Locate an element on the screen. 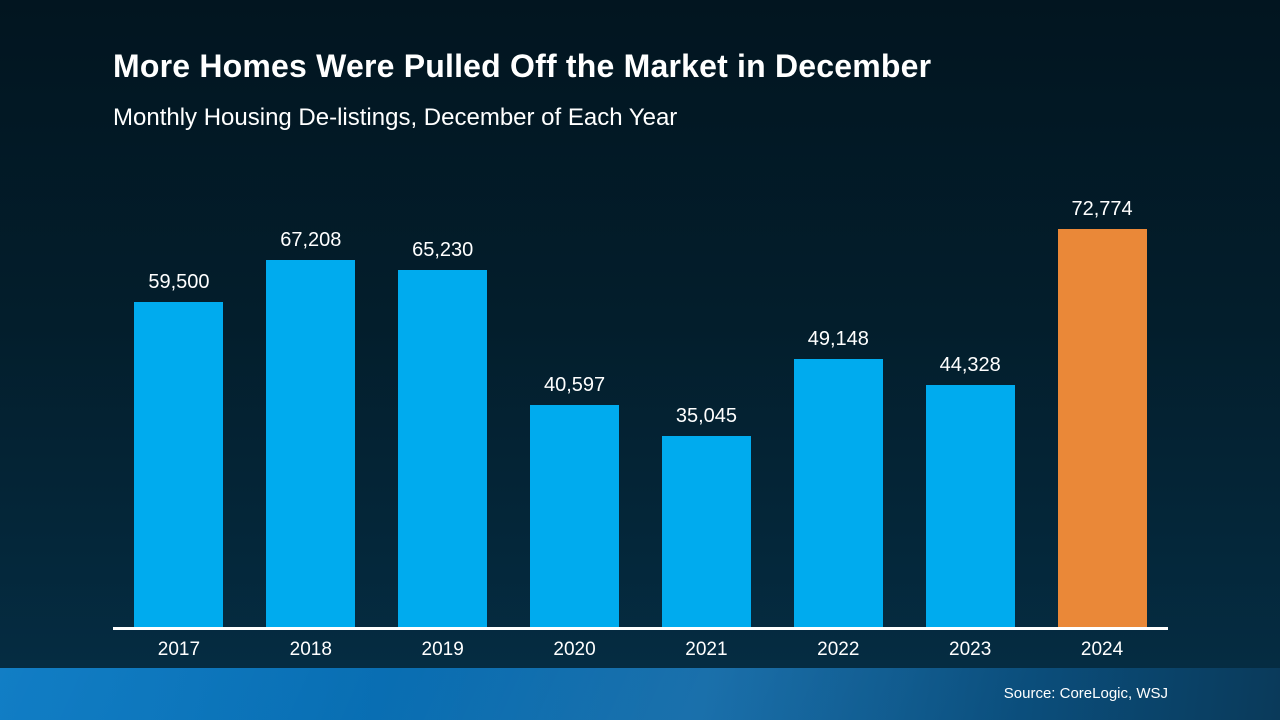  bar-2019 is located at coordinates (443, 449).